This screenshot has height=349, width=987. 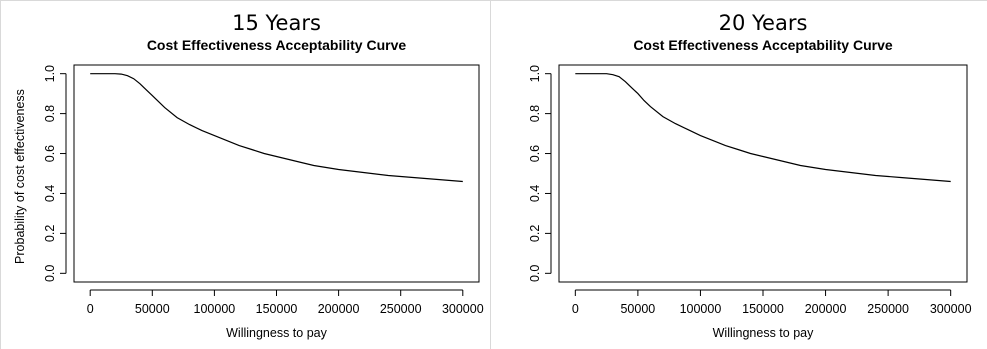 I want to click on panel-heading: 20 Years, so click(x=763, y=23).